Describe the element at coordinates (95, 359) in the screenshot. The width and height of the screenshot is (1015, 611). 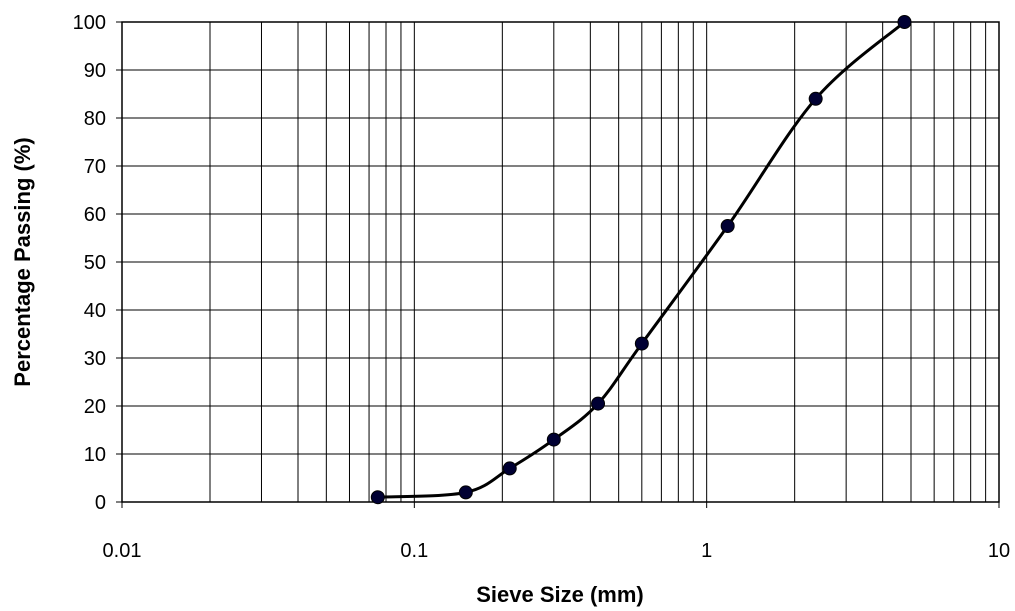
I see `y-tick-label: 30` at that location.